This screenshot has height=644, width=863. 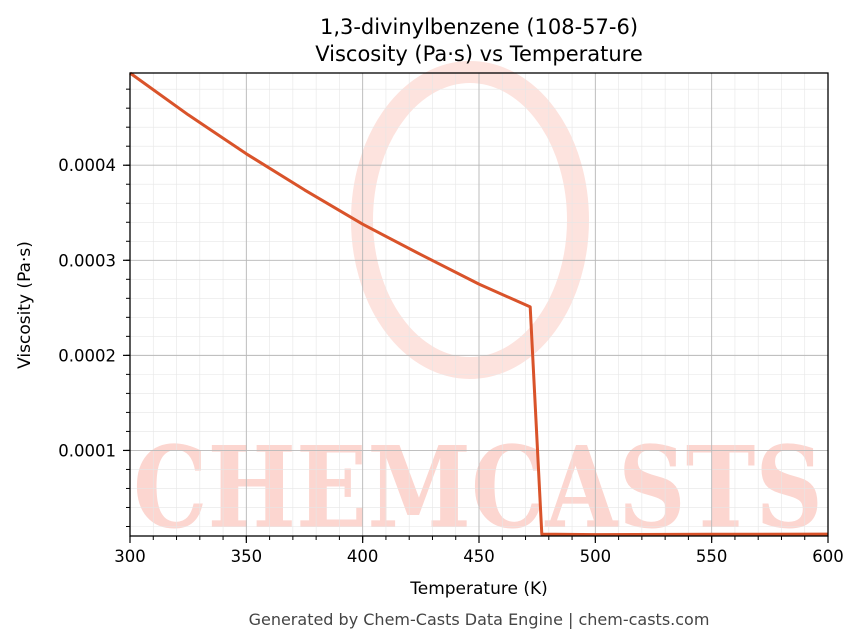 What do you see at coordinates (87, 450) in the screenshot?
I see `y-tick-label: 0.0001` at bounding box center [87, 450].